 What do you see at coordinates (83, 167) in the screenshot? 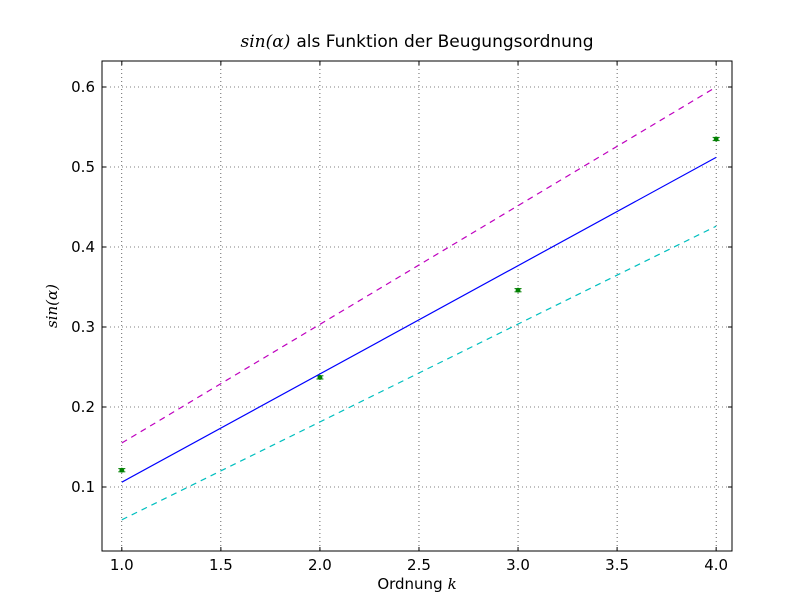
I see `y-tick-label: 0.5` at bounding box center [83, 167].